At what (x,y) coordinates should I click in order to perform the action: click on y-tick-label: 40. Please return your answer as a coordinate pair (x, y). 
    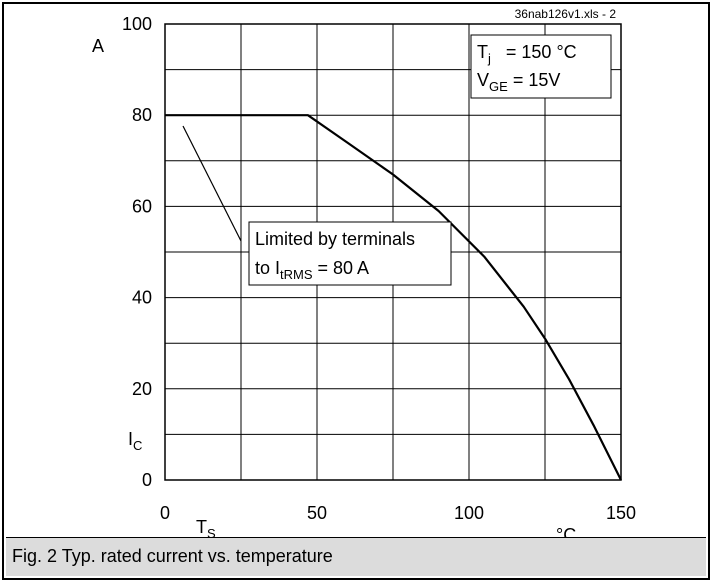
    Looking at the image, I should click on (142, 298).